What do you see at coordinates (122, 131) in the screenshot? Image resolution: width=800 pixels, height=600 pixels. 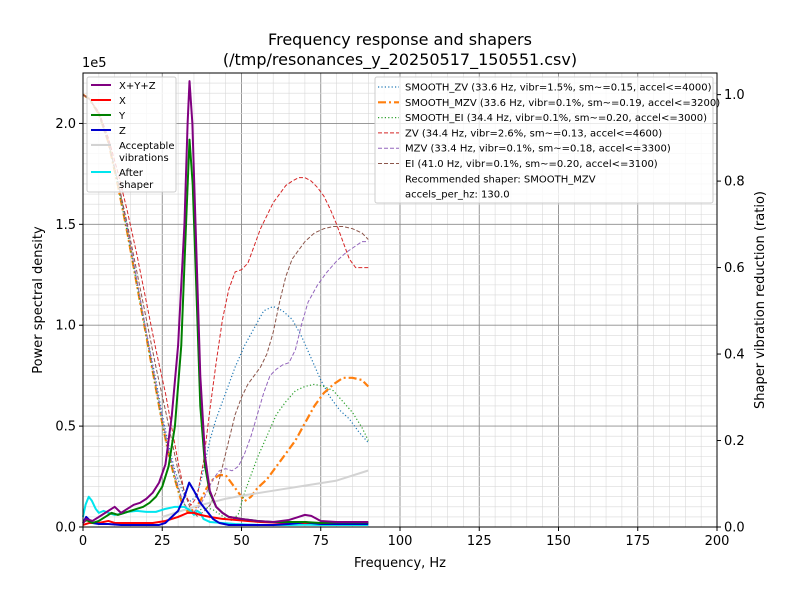 I see `legend-label: Z` at bounding box center [122, 131].